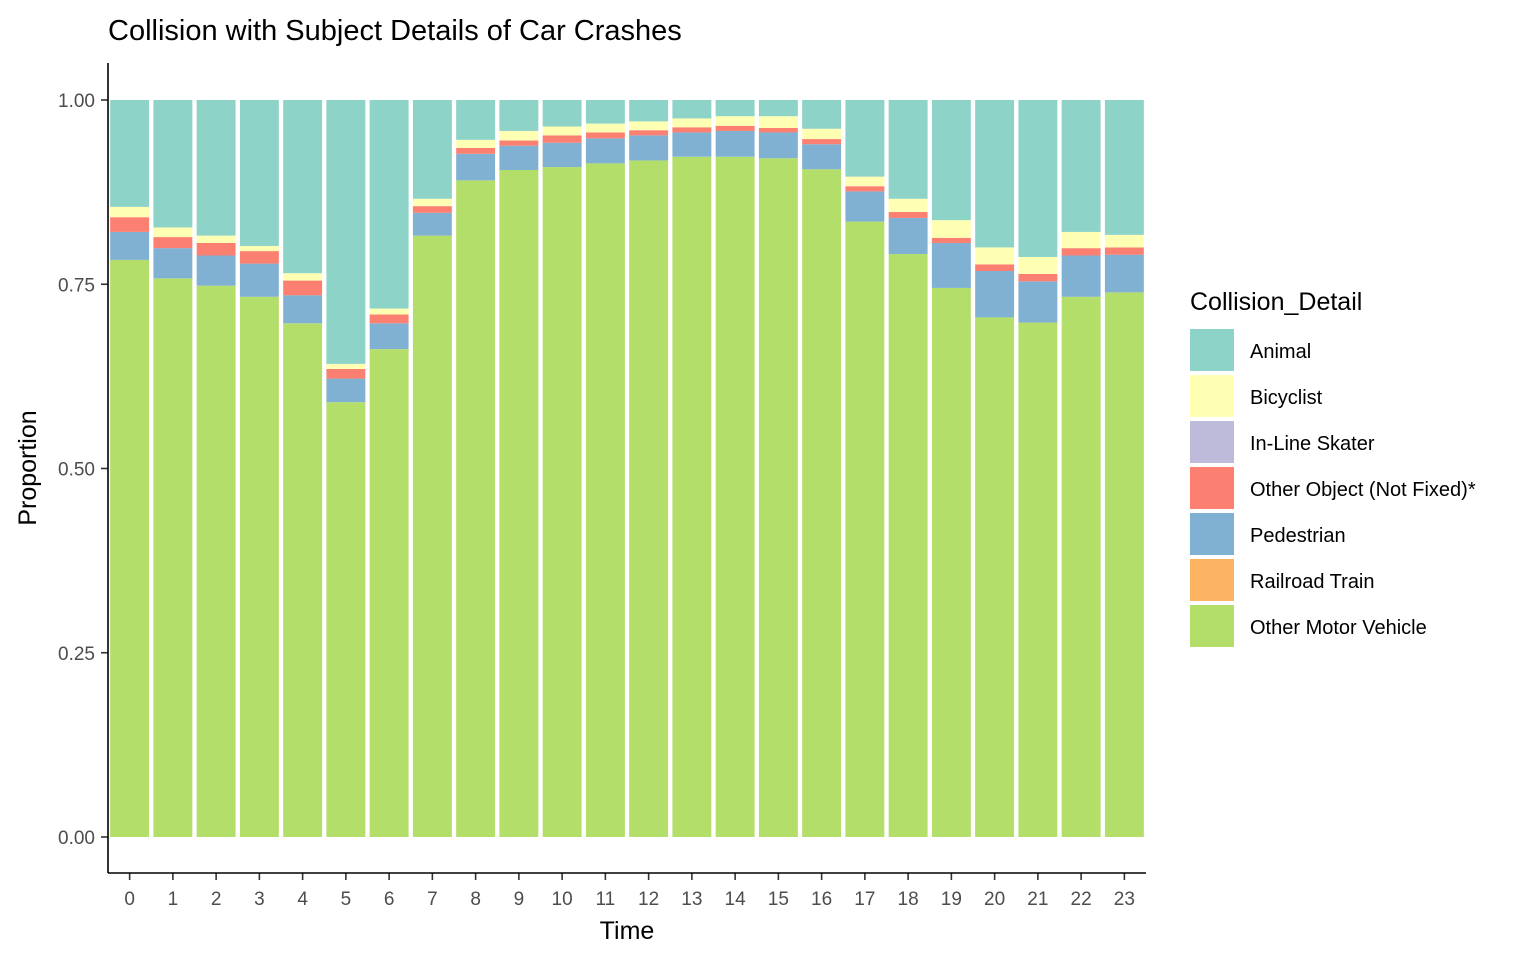 The width and height of the screenshot is (1536, 960). I want to click on x-tick-label: 8, so click(475, 899).